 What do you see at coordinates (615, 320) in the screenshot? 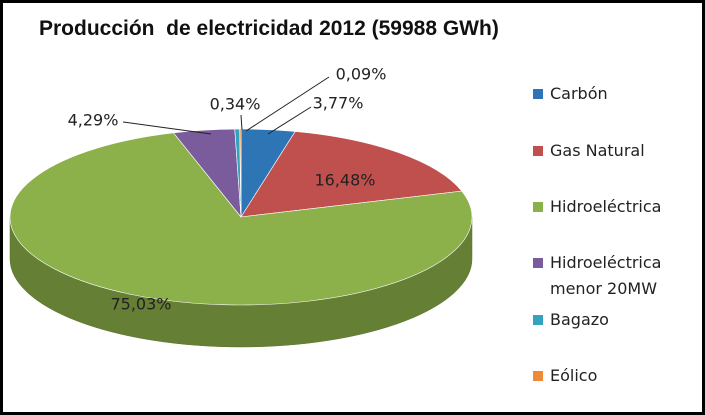
I see `legend-item: Bagazo` at bounding box center [615, 320].